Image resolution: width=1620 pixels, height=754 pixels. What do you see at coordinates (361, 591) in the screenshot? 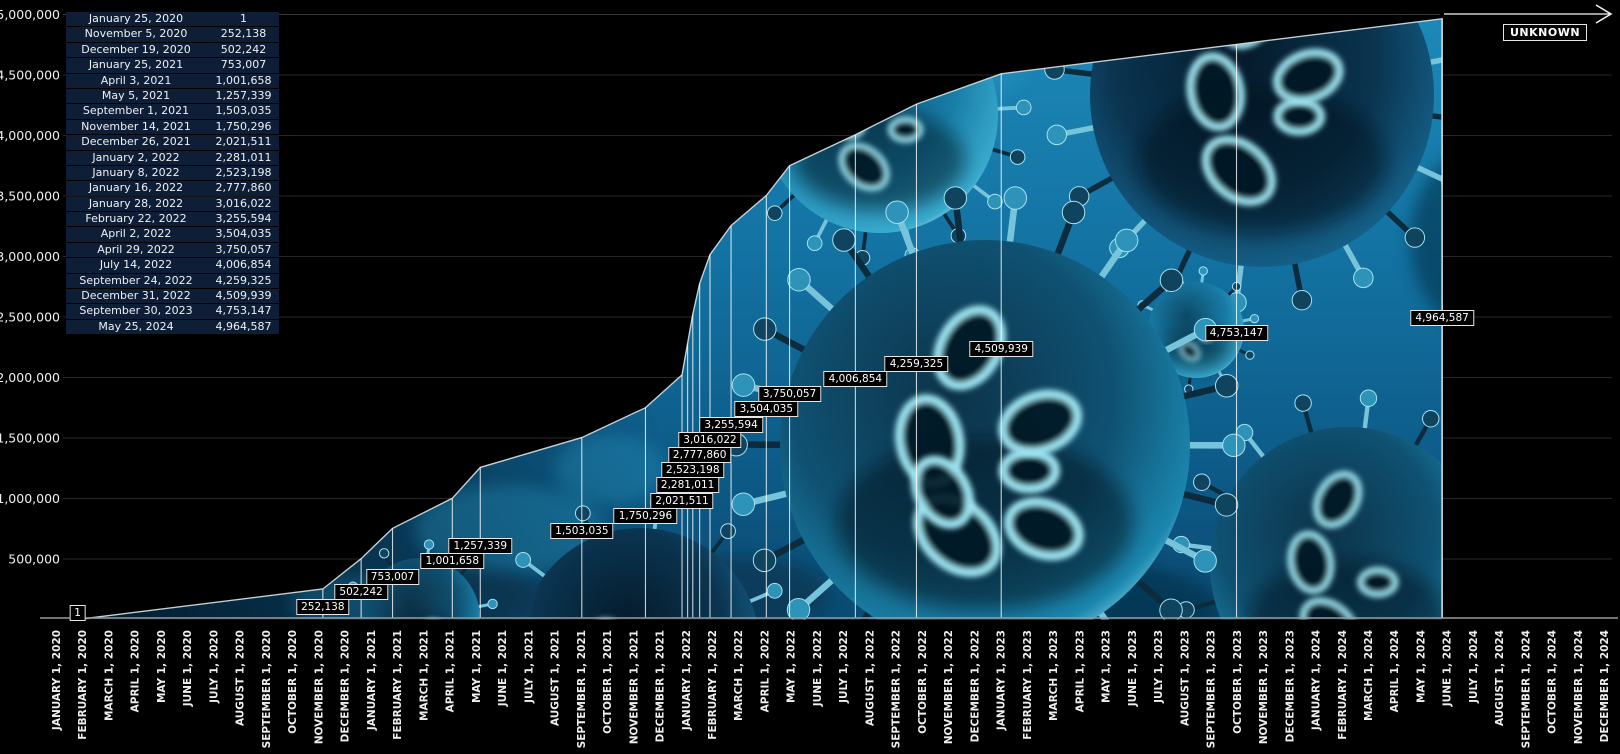
I see `milestone-label: 502,242` at bounding box center [361, 591].